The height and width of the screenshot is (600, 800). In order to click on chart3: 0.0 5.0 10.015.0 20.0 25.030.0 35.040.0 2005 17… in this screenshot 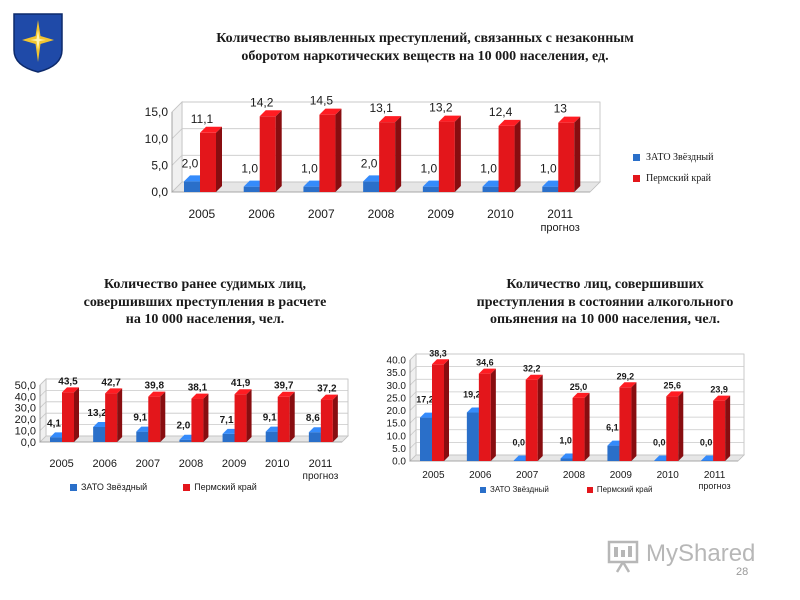, I will do `click(566, 419)`.